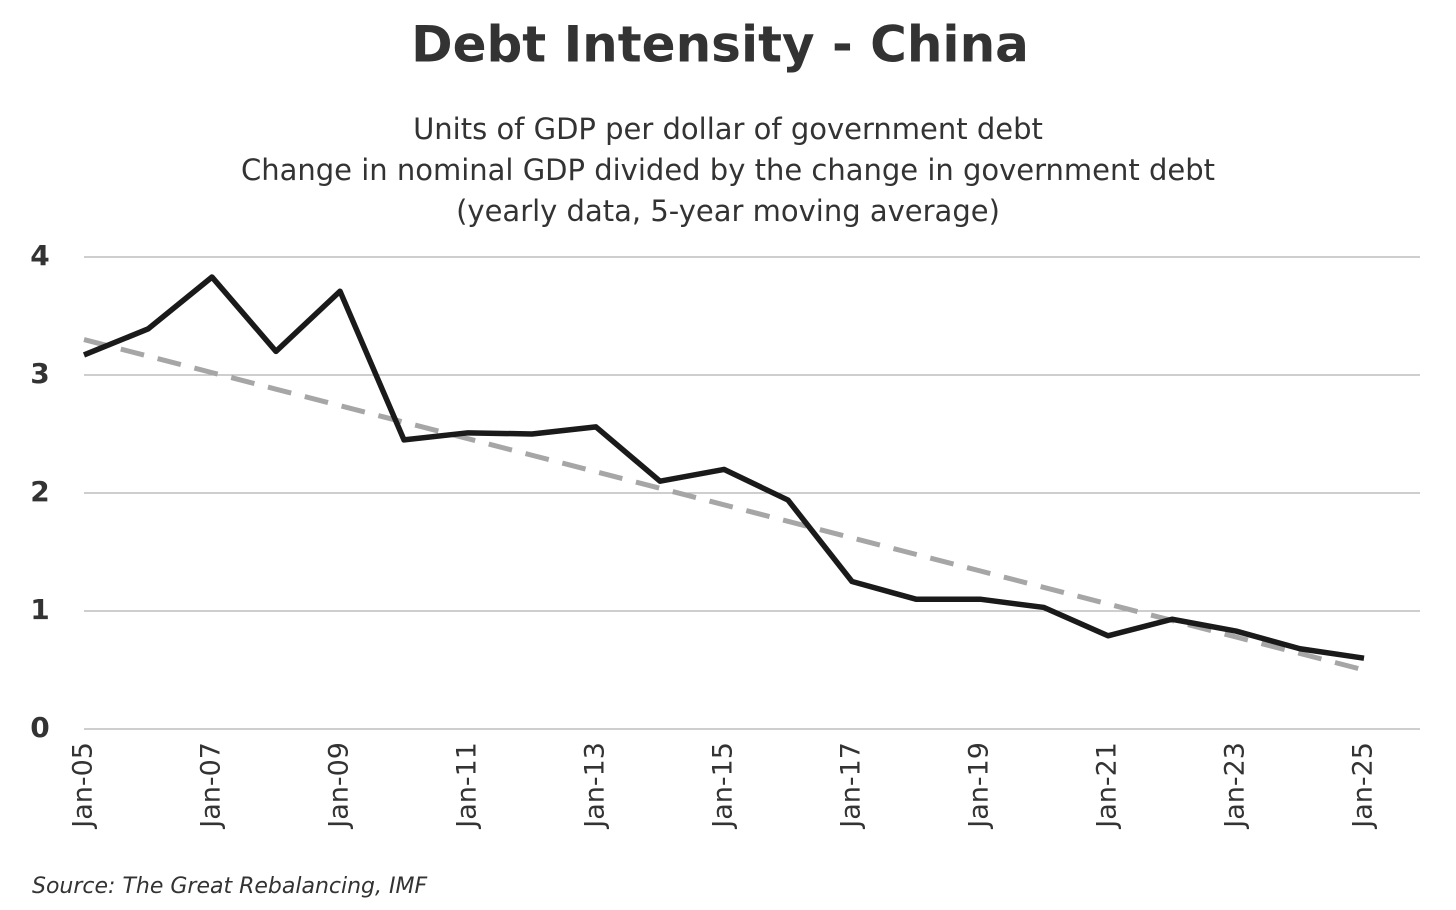 The height and width of the screenshot is (910, 1456). I want to click on x-tick-label: Jan-25, so click(1363, 786).